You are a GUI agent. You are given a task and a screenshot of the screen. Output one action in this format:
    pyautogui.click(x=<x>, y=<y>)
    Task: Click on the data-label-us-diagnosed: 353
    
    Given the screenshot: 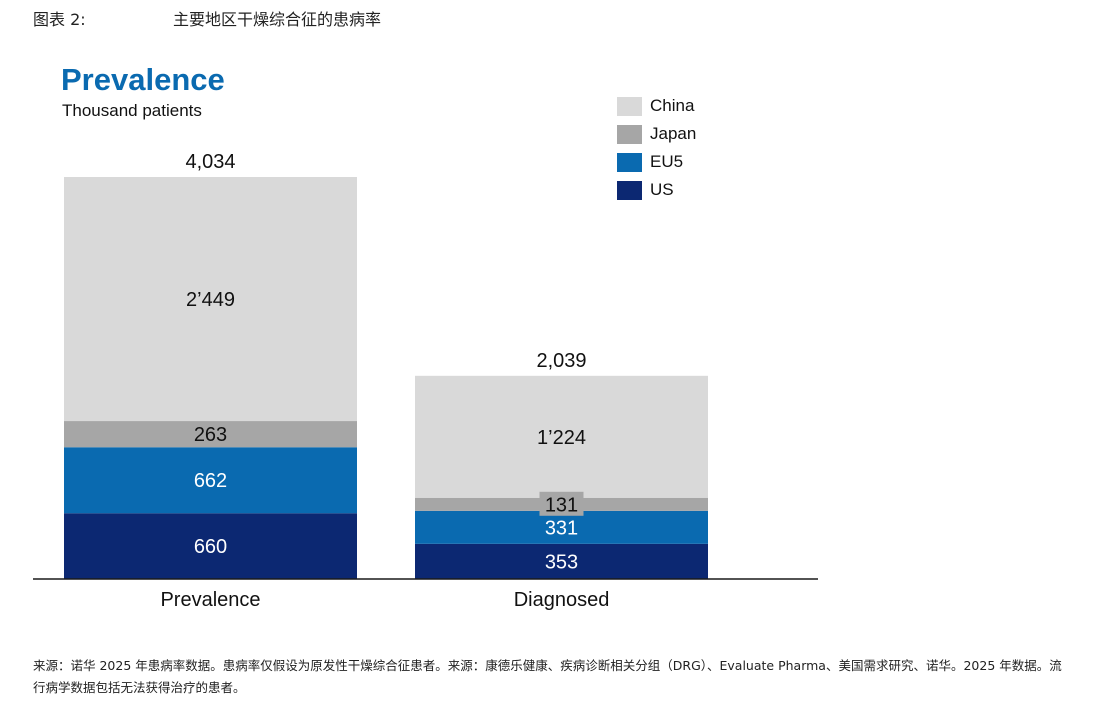 What is the action you would take?
    pyautogui.click(x=561, y=562)
    